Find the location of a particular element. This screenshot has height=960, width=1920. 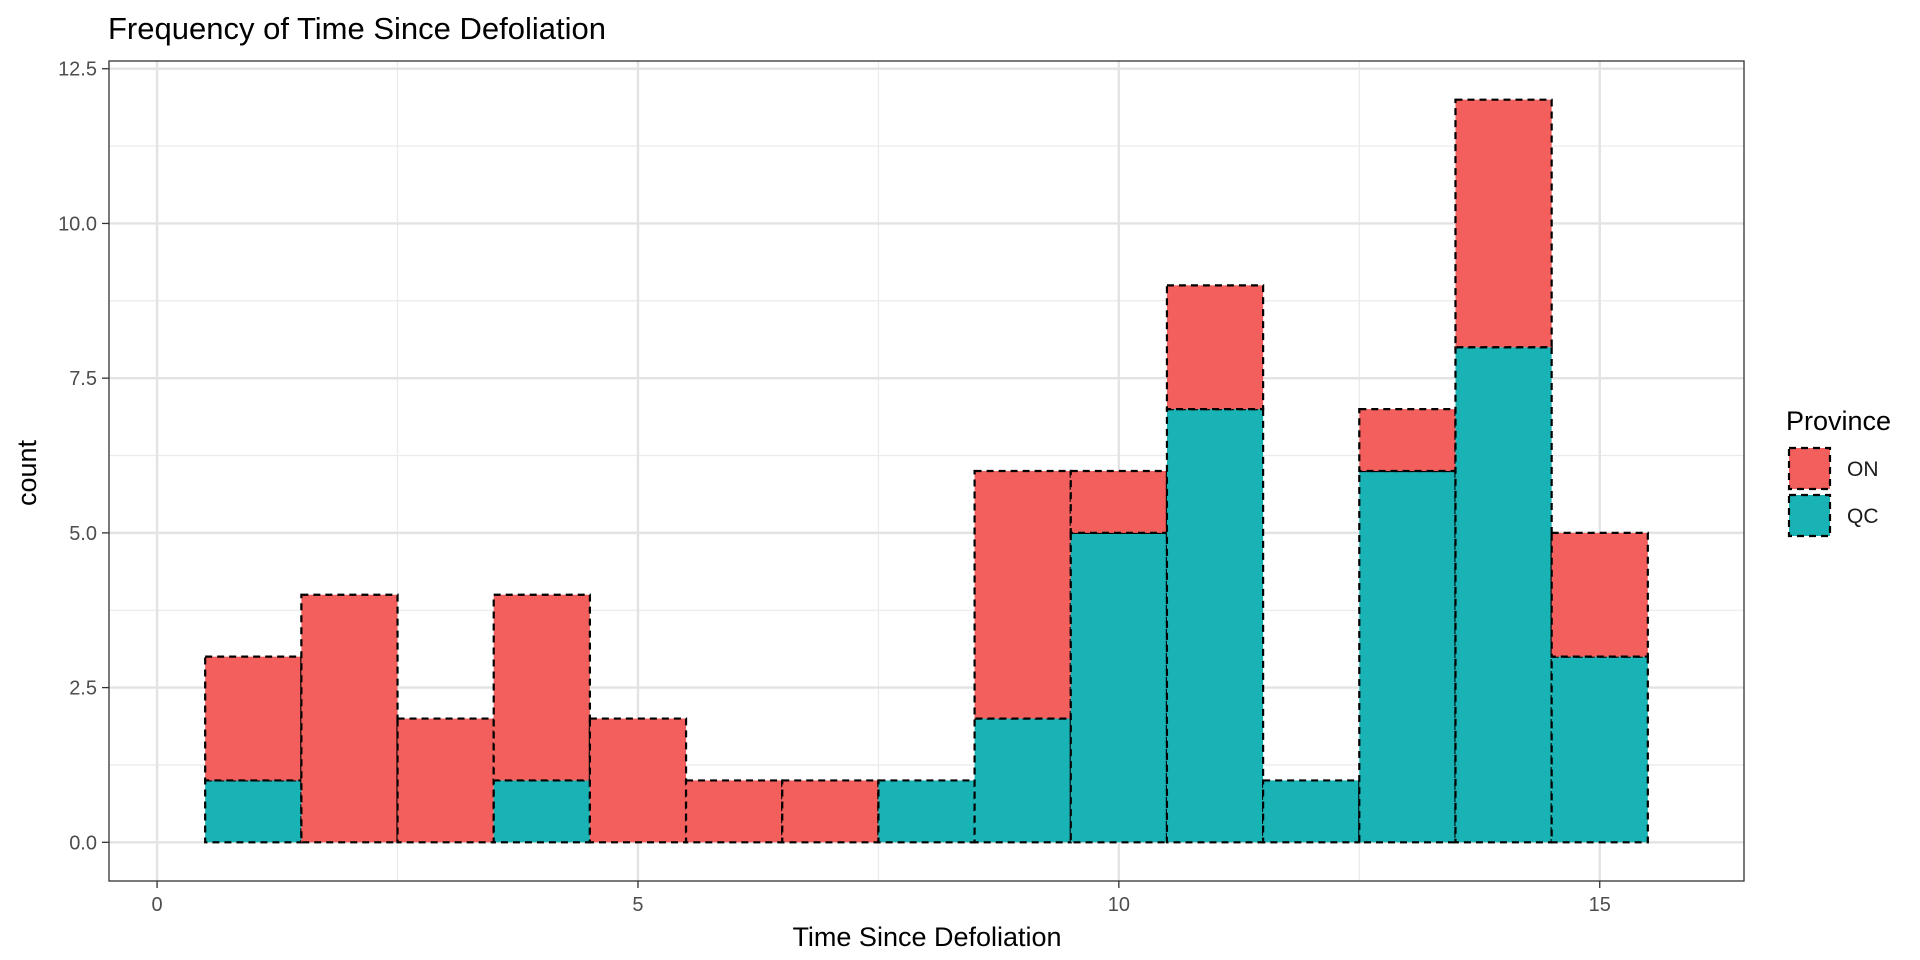

y-tick-label: 0.0 is located at coordinates (83, 843).